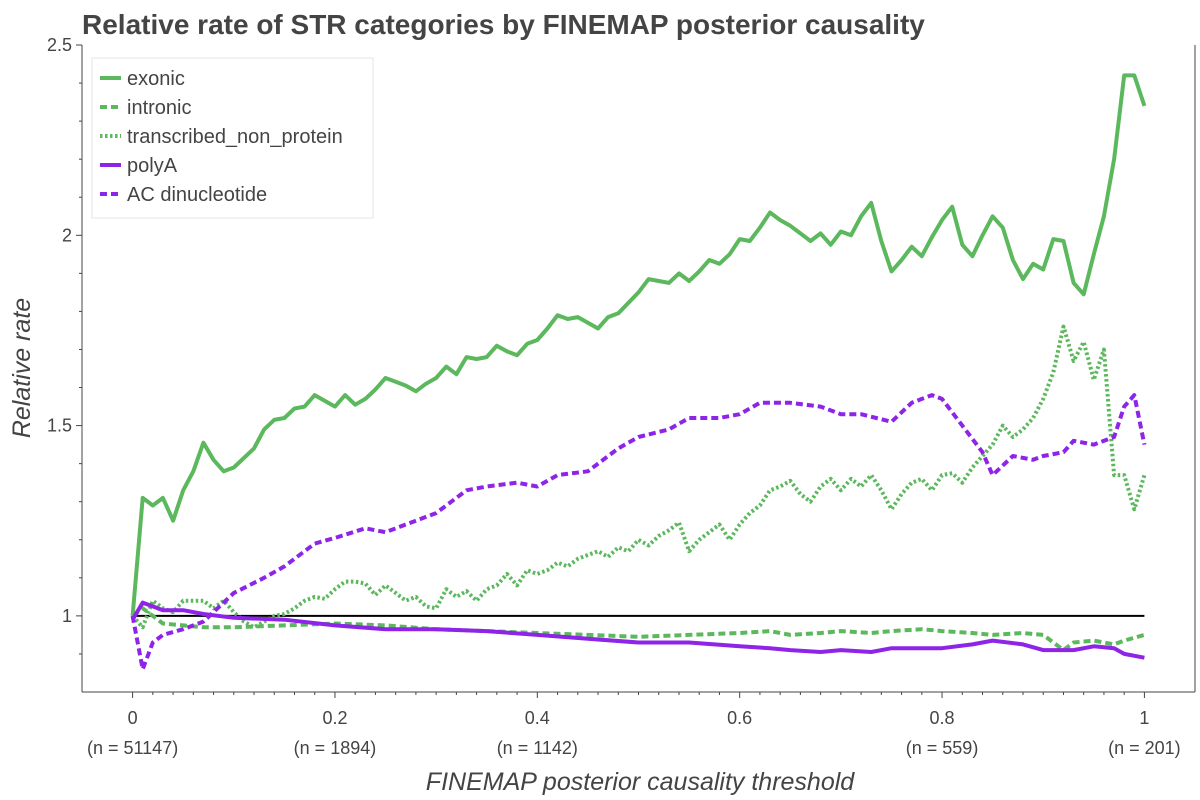  I want to click on n-count-label: (n = 201), so click(1144, 748).